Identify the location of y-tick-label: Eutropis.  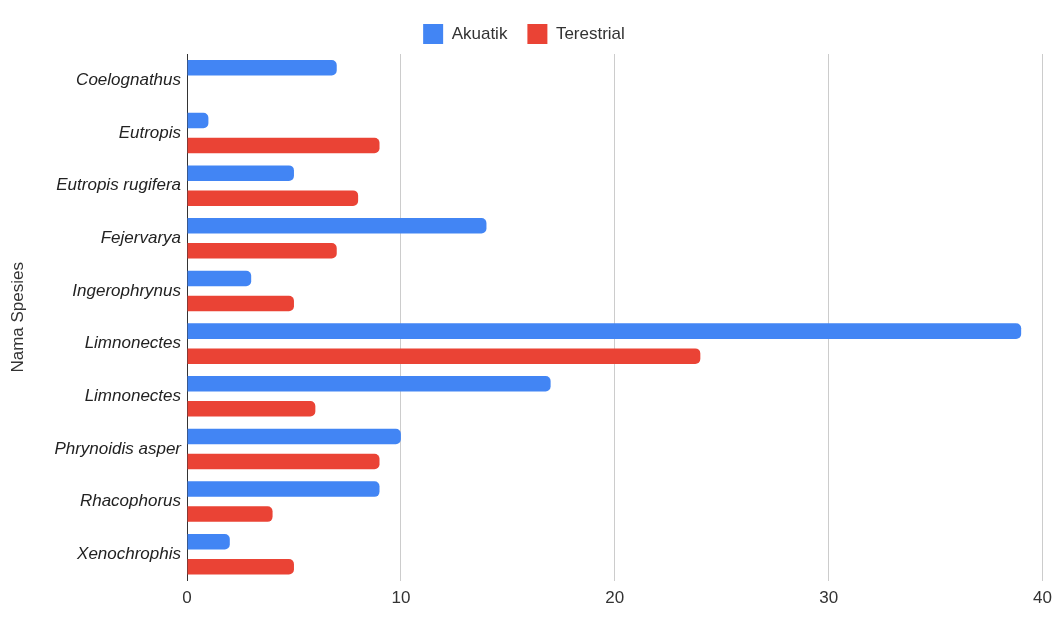
(150, 132).